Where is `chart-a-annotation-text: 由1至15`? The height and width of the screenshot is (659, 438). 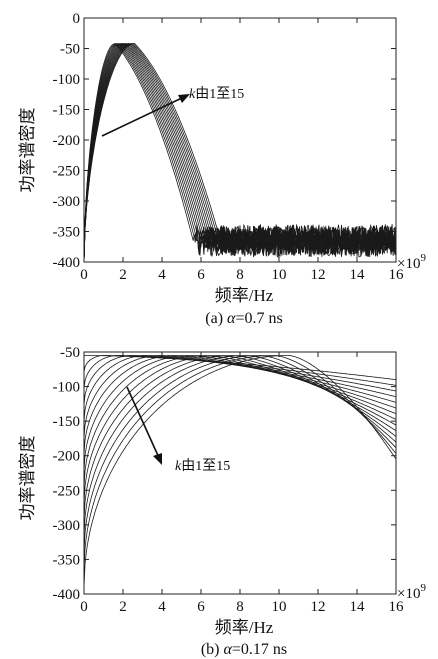 chart-a-annotation-text: 由1至15 is located at coordinates (219, 94).